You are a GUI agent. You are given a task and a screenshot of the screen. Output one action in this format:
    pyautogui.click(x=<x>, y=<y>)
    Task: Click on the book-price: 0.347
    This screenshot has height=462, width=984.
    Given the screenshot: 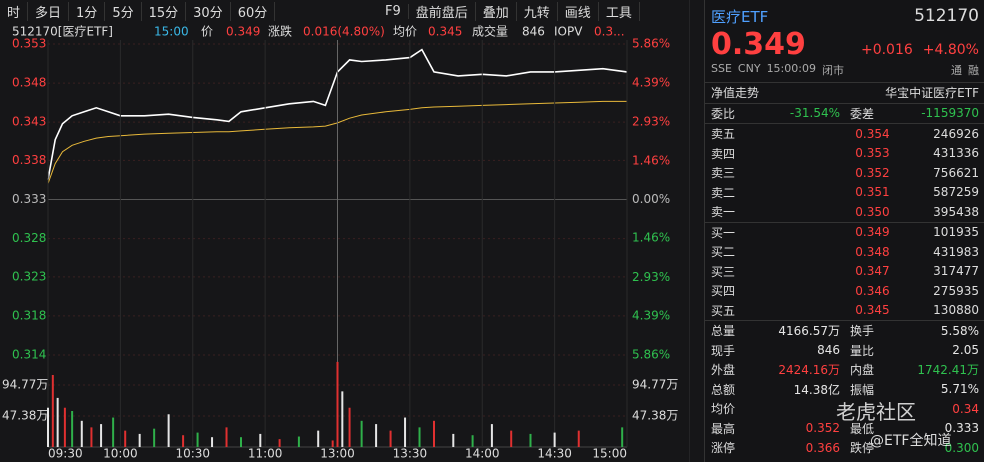 What is the action you would take?
    pyautogui.click(x=872, y=271)
    